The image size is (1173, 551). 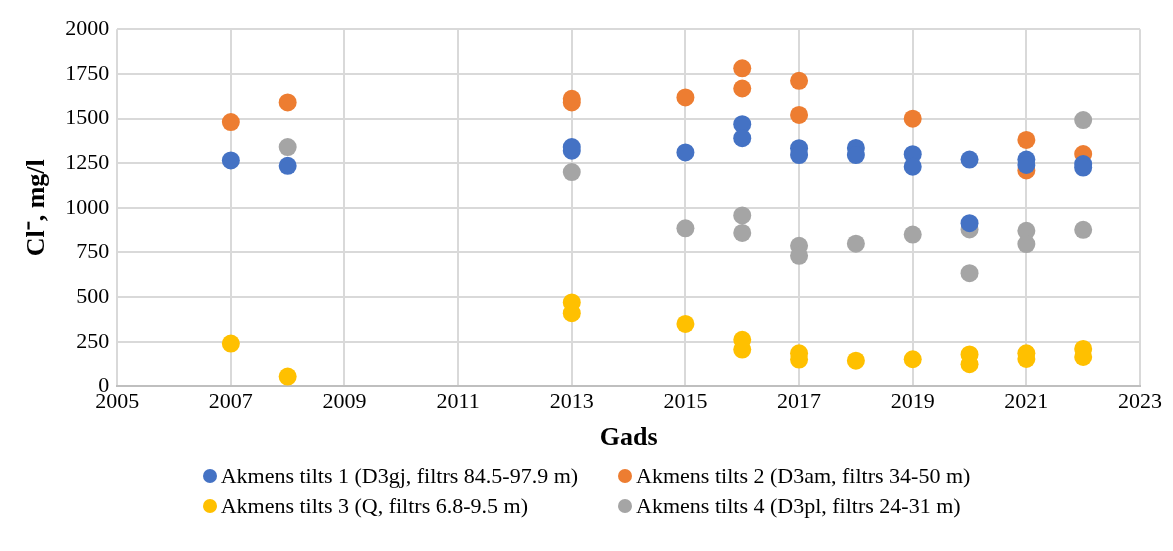 What do you see at coordinates (374, 506) in the screenshot?
I see `legend-label: Akmens tilts 3 (Q, filtrs 6.8-9.5 m)` at bounding box center [374, 506].